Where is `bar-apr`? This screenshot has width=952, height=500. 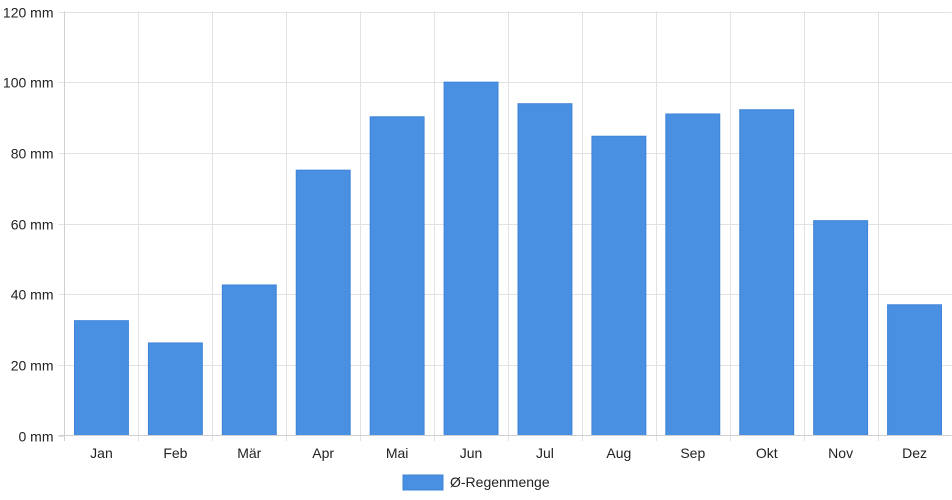
bar-apr is located at coordinates (323, 302).